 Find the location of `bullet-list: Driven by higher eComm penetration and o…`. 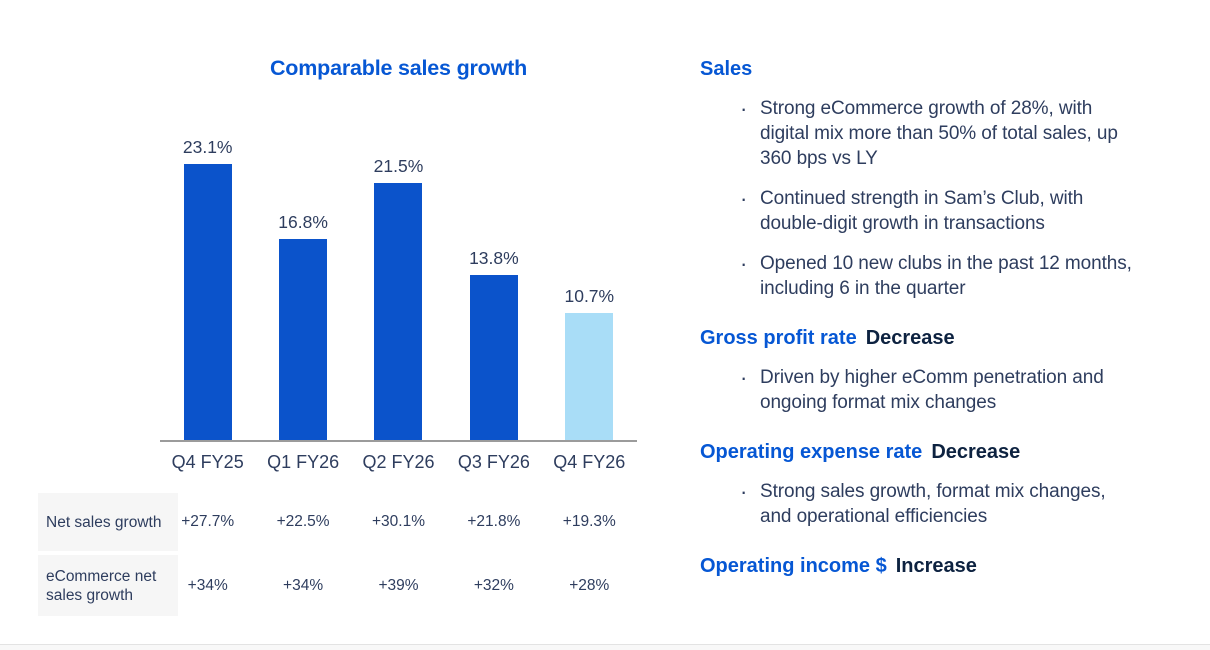

bullet-list: Driven by higher eComm penetration and o… is located at coordinates (924, 390).